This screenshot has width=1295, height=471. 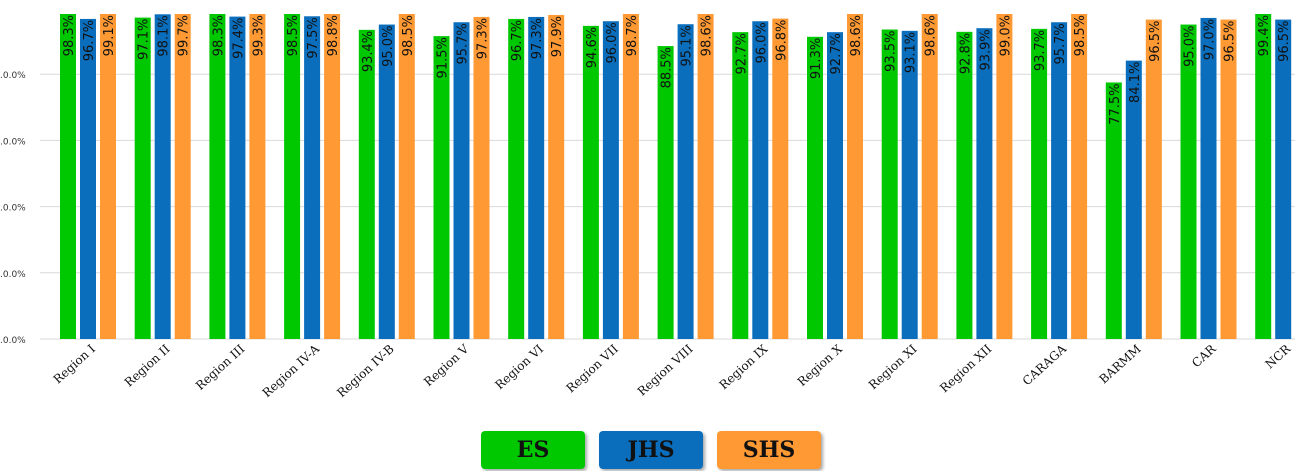 What do you see at coordinates (368, 51) in the screenshot?
I see `data-label: 93.4%` at bounding box center [368, 51].